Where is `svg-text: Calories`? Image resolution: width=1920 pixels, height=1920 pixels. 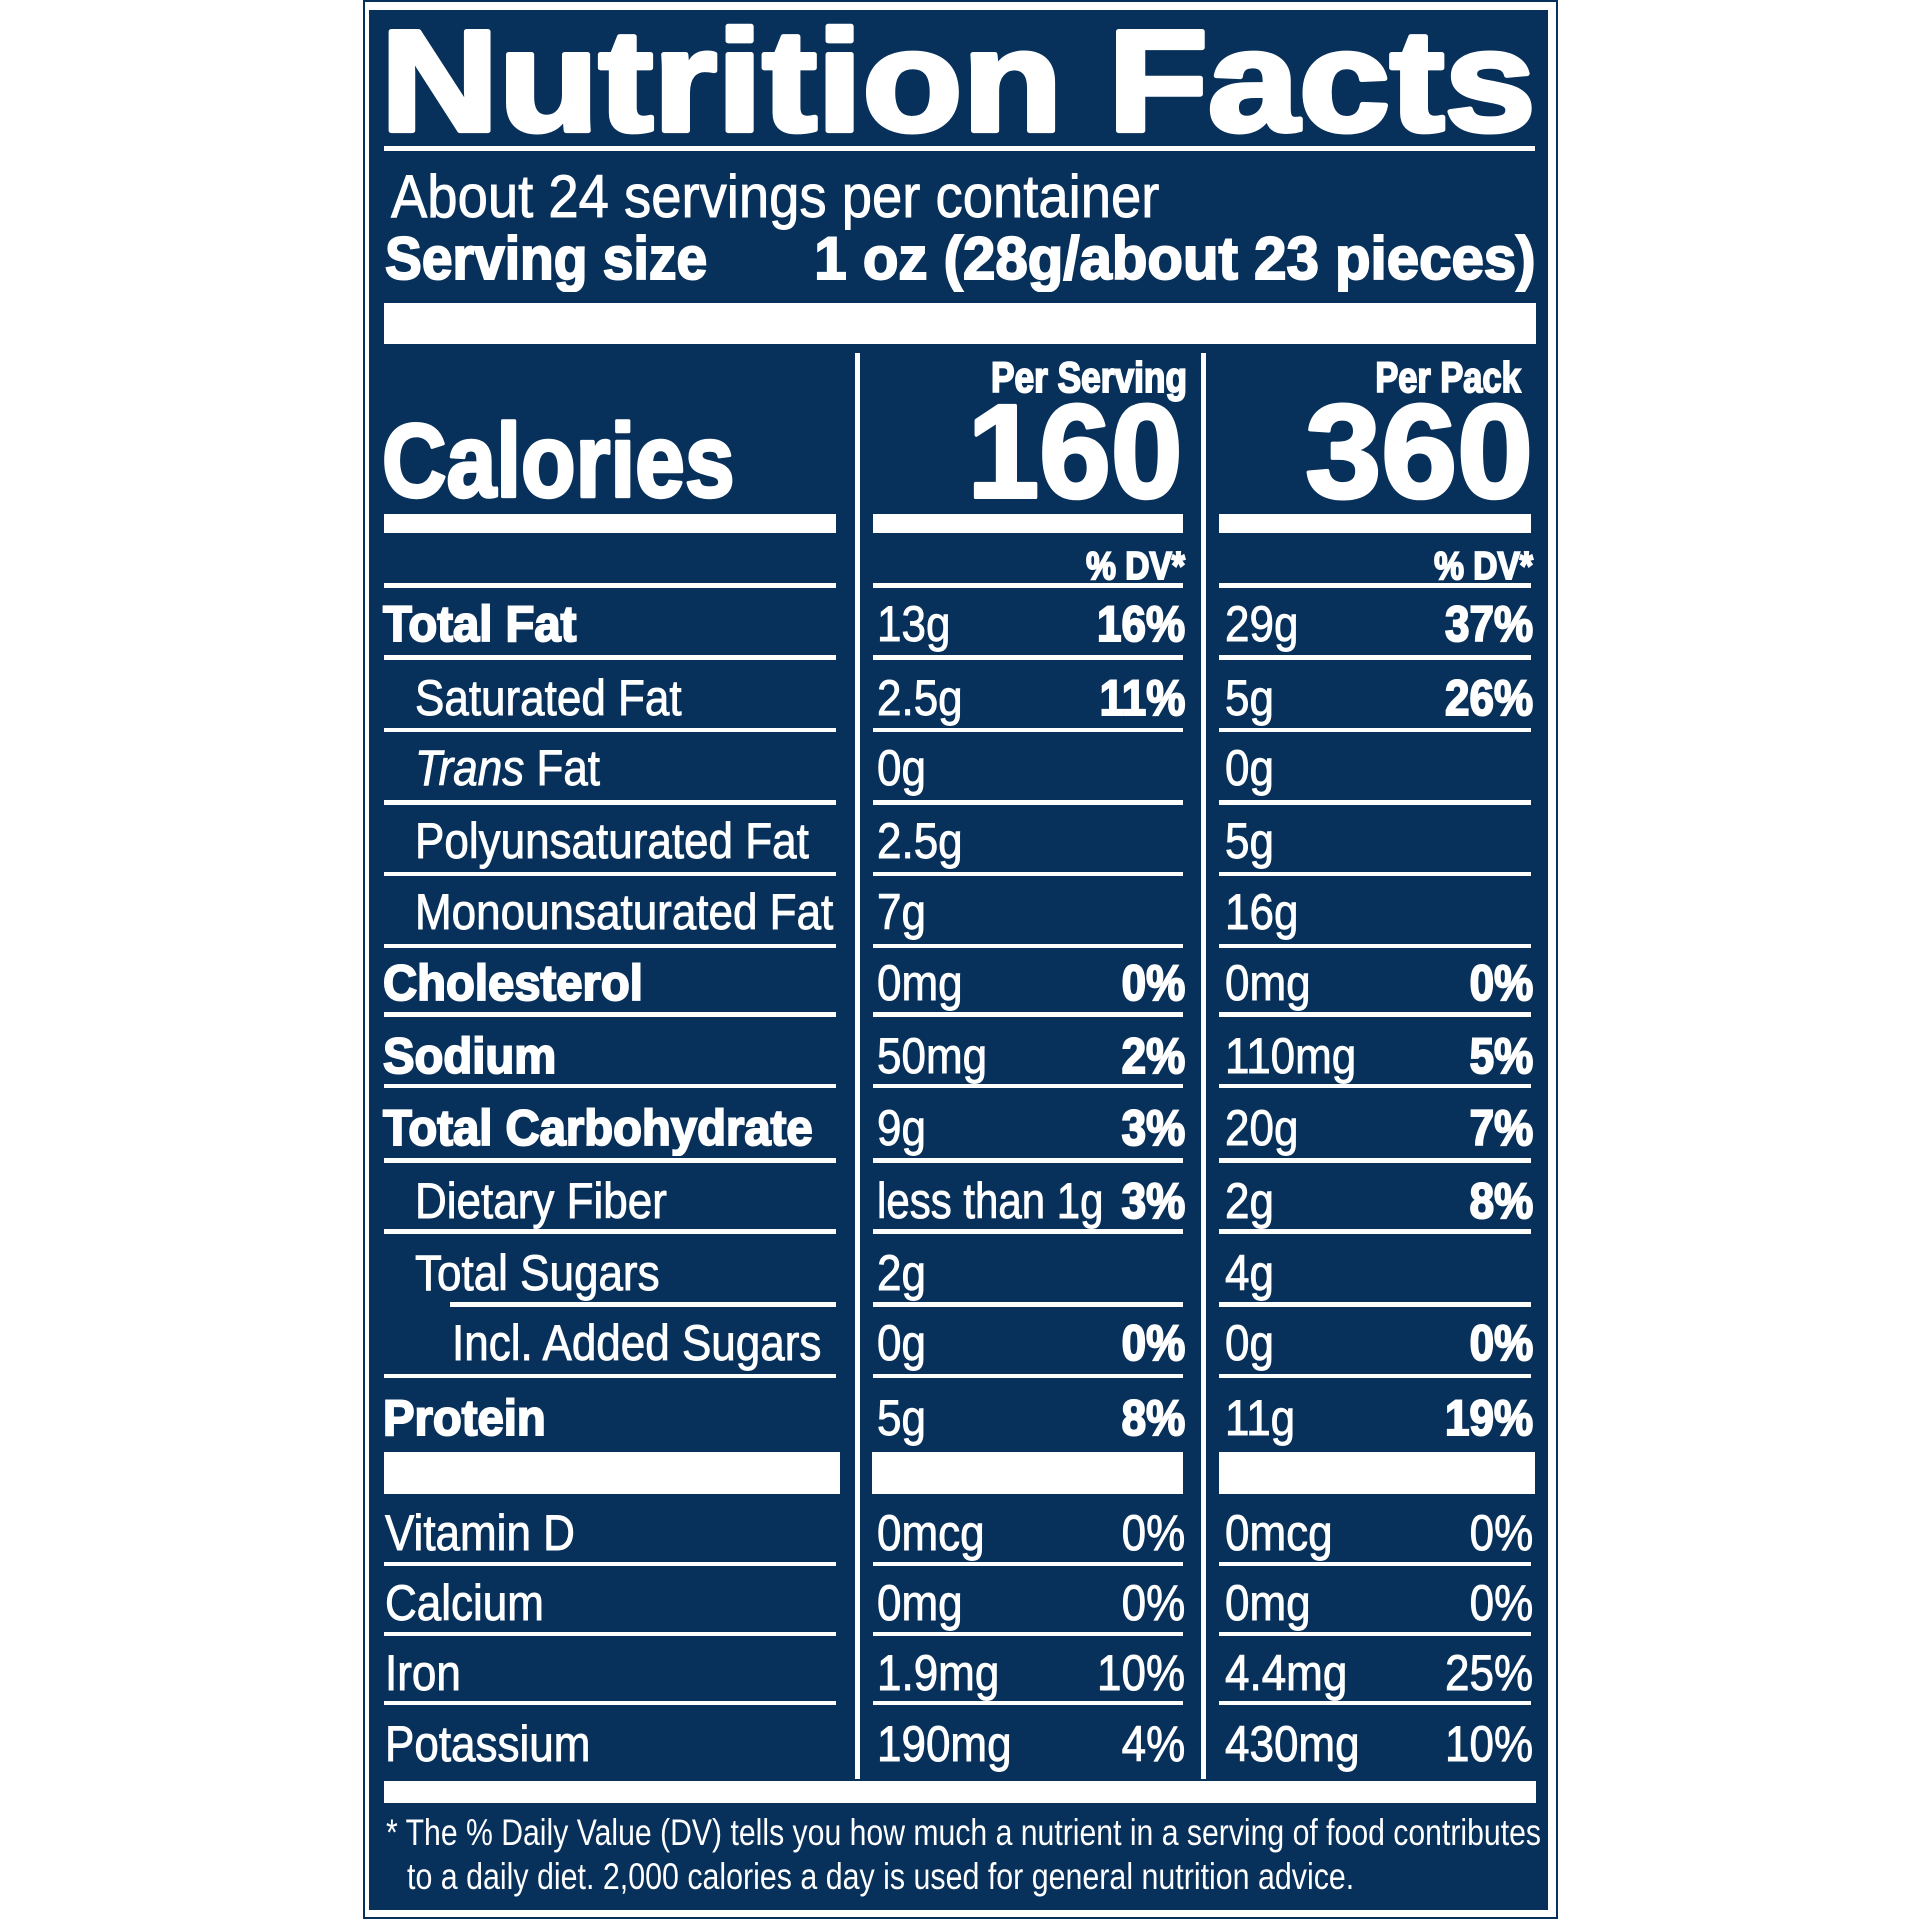 svg-text: Calories is located at coordinates (558, 460).